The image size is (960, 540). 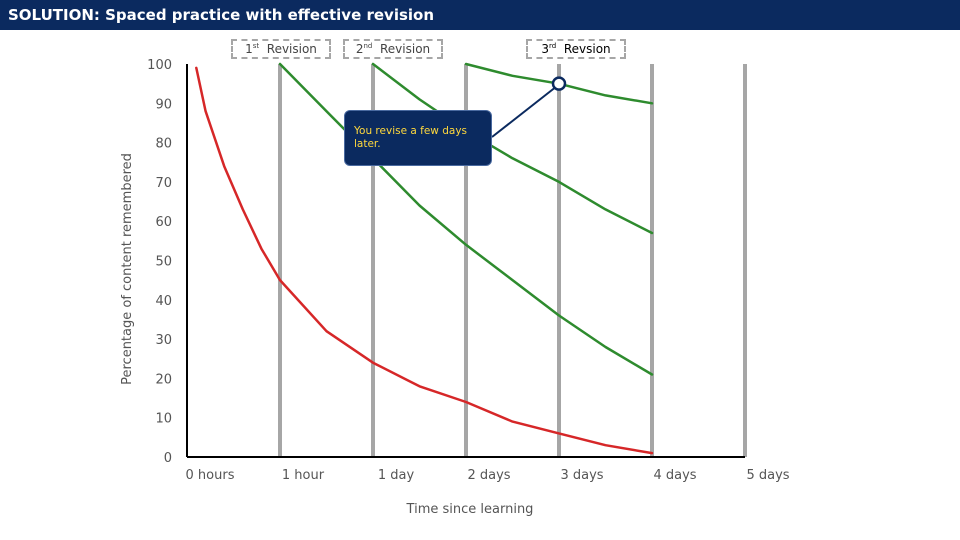 I want to click on first-revision-label: 1st Revision, so click(x=281, y=49).